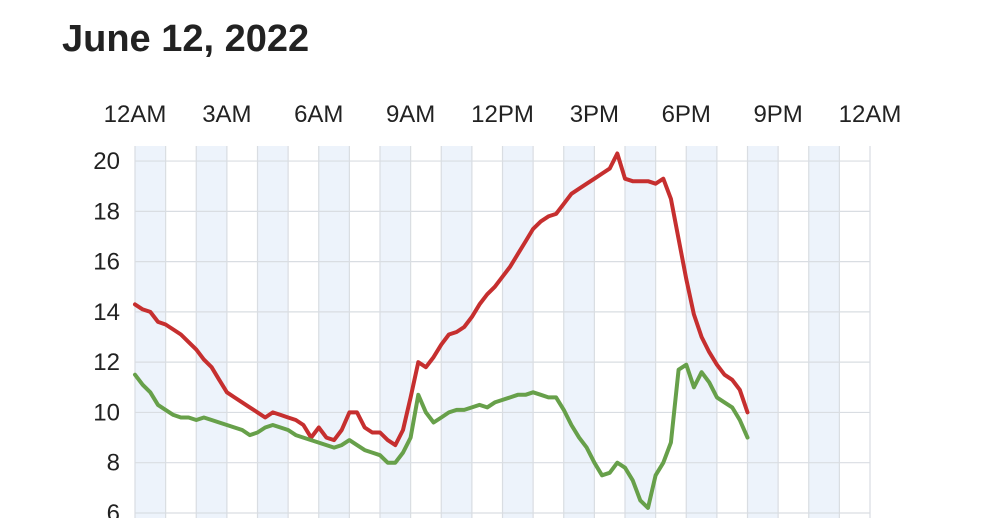  Describe the element at coordinates (777, 114) in the screenshot. I see `x-tick-label: 9PM` at that location.